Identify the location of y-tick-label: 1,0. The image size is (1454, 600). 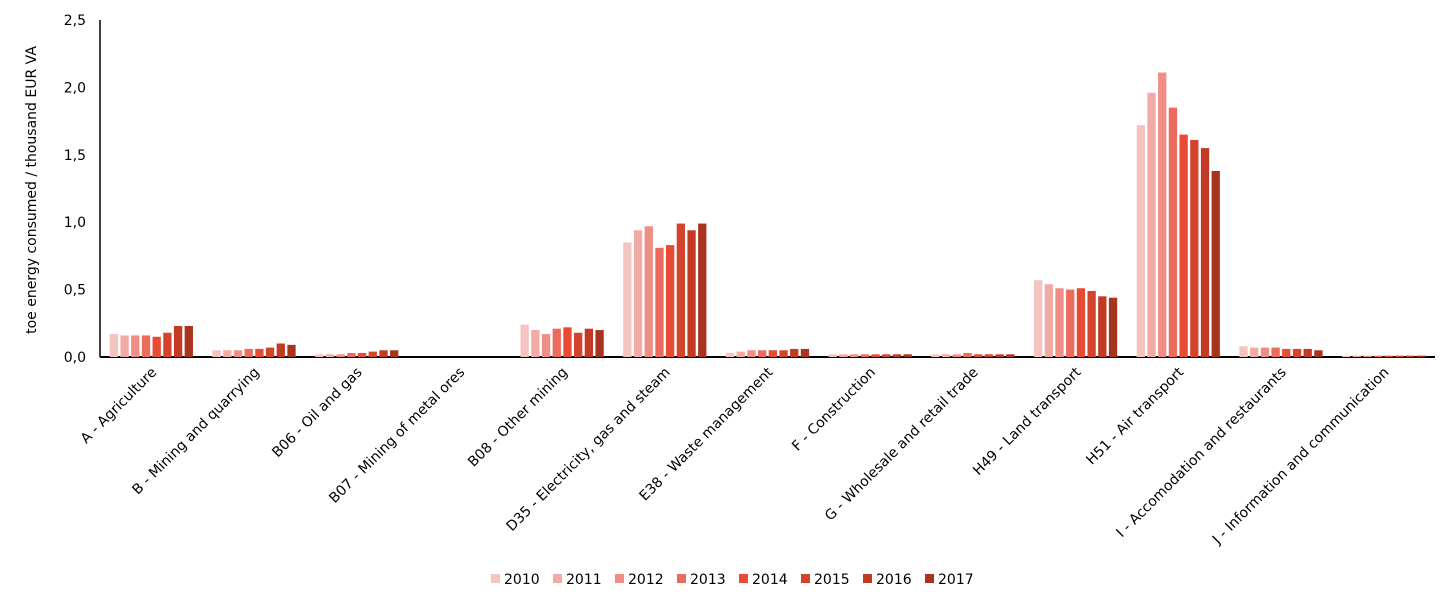
(75, 223).